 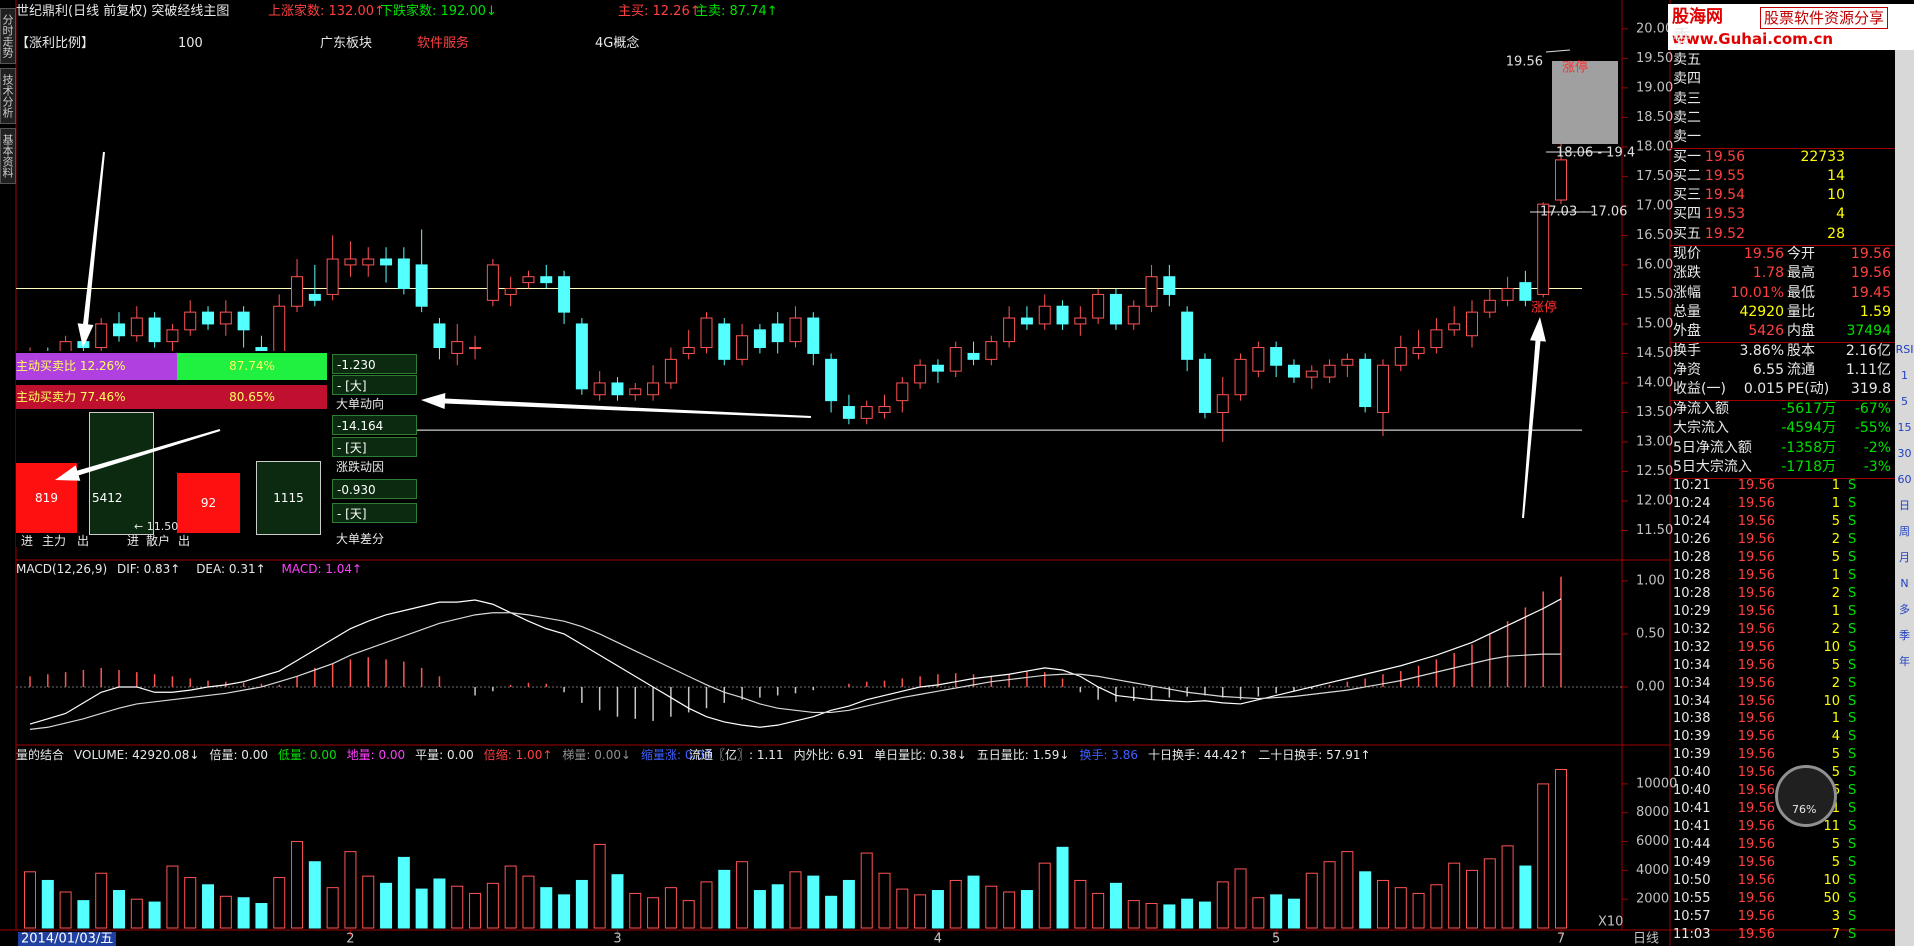 What do you see at coordinates (1870, 273) in the screenshot?
I see `quote-value: 19.56` at bounding box center [1870, 273].